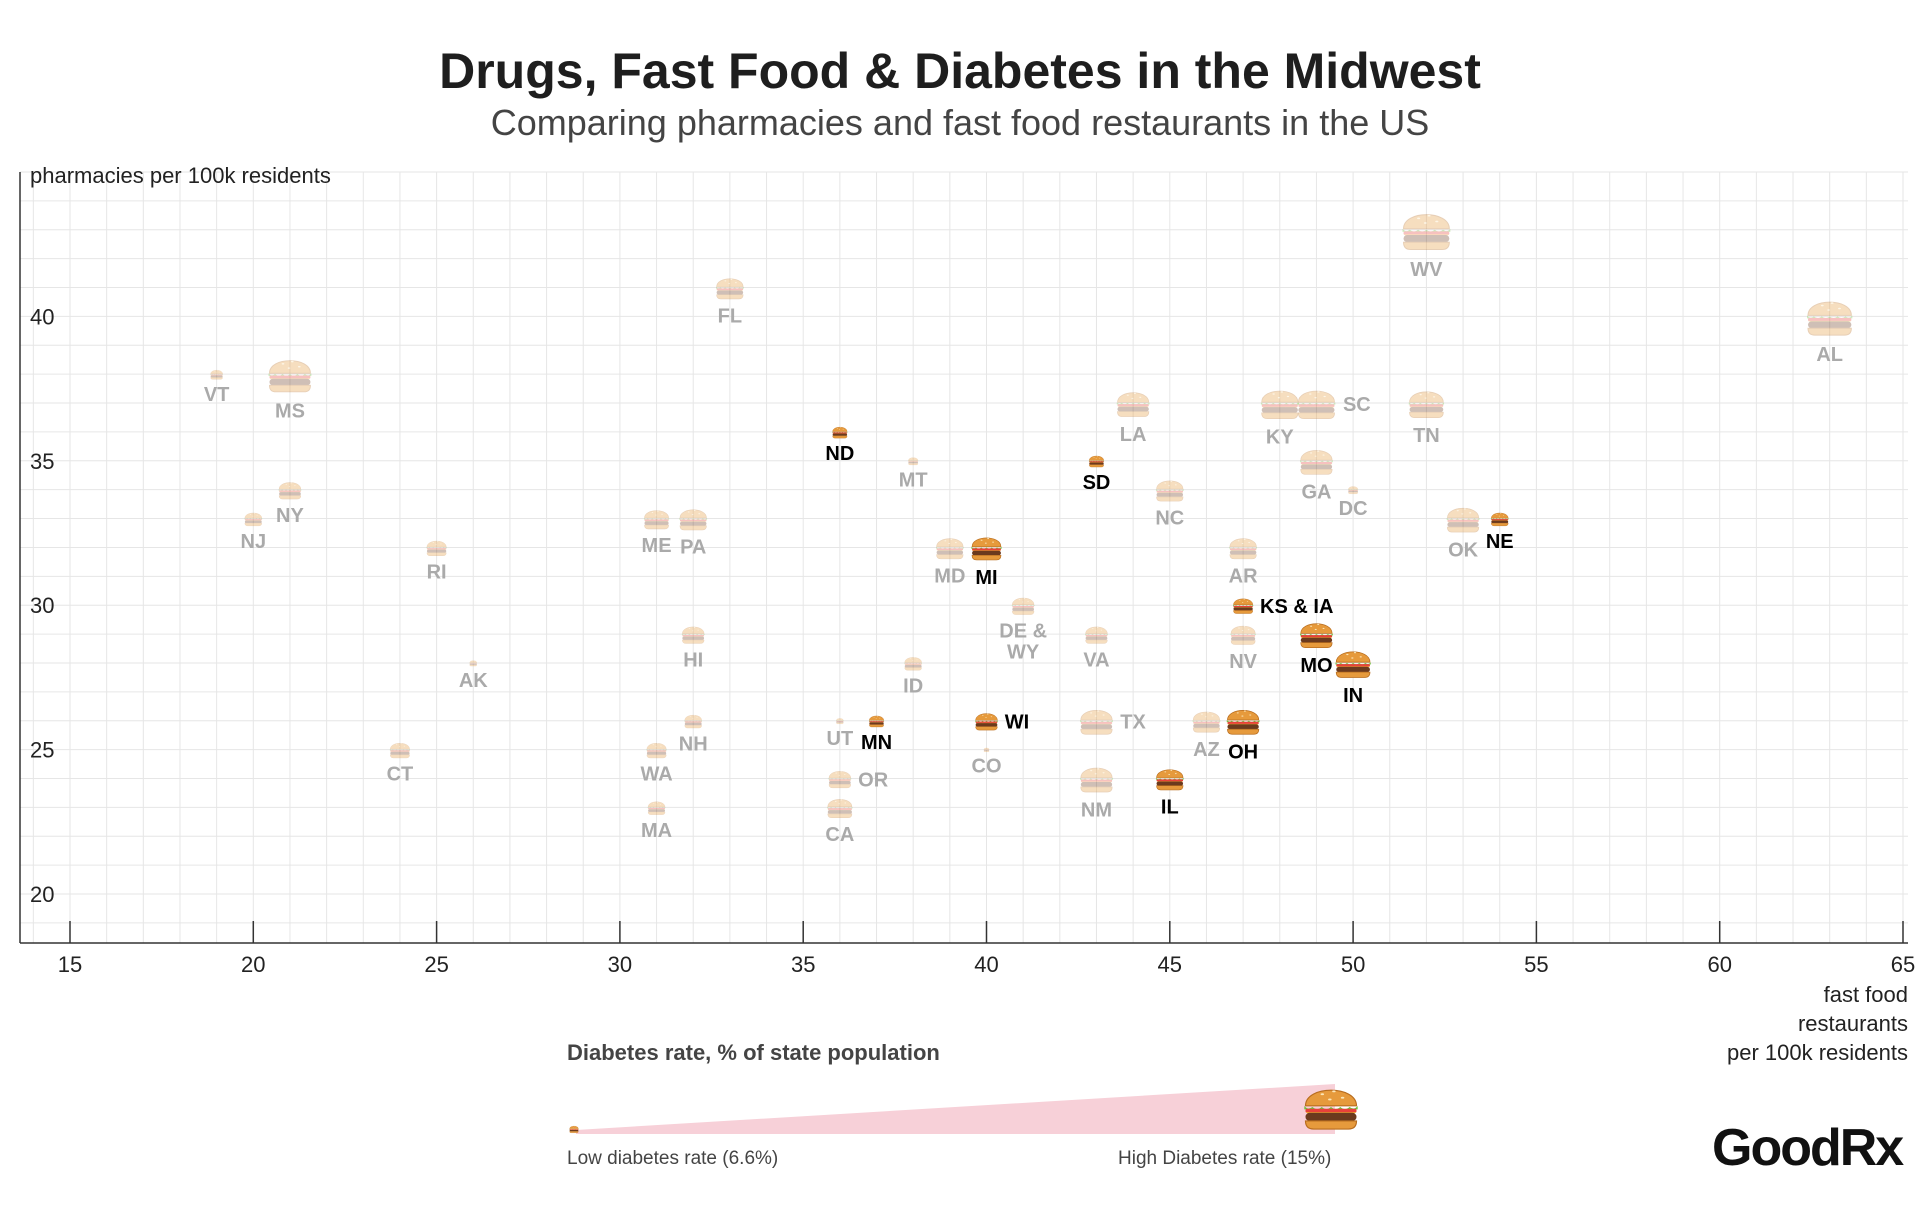  What do you see at coordinates (1500, 542) in the screenshot?
I see `point-label: NE` at bounding box center [1500, 542].